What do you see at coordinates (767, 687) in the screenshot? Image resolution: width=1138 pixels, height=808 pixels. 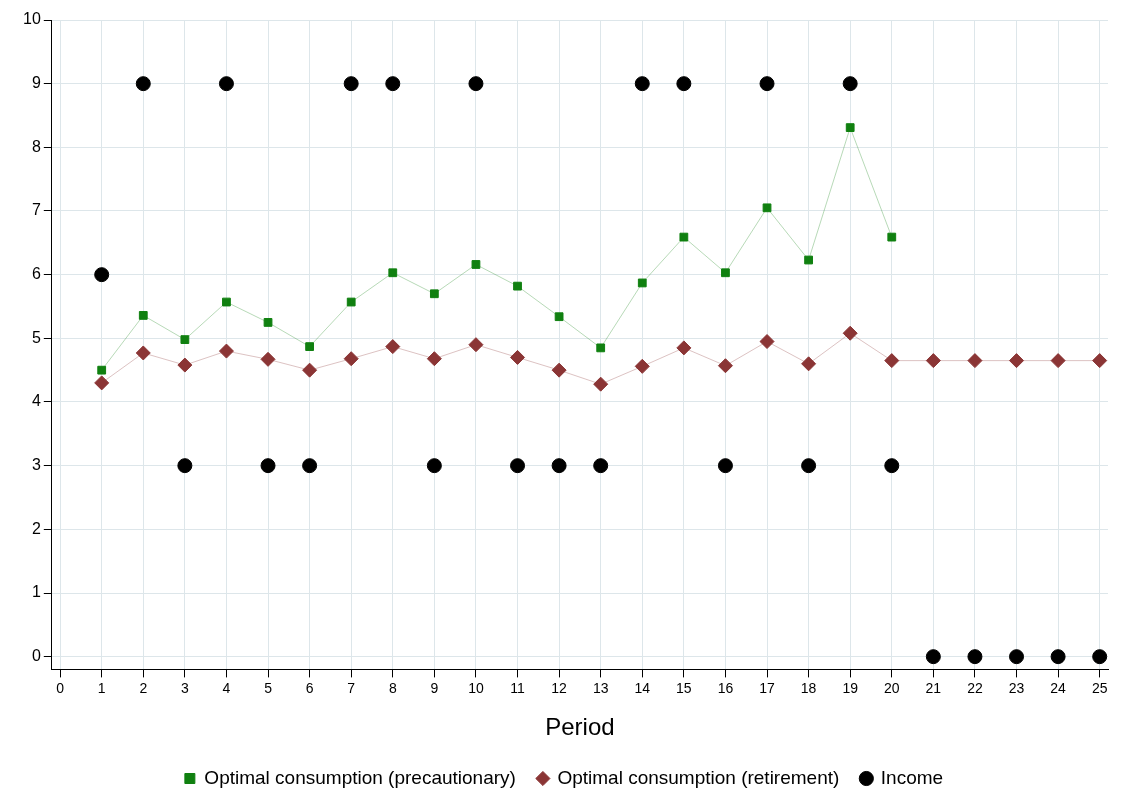 I see `x-tick-label: 17` at bounding box center [767, 687].